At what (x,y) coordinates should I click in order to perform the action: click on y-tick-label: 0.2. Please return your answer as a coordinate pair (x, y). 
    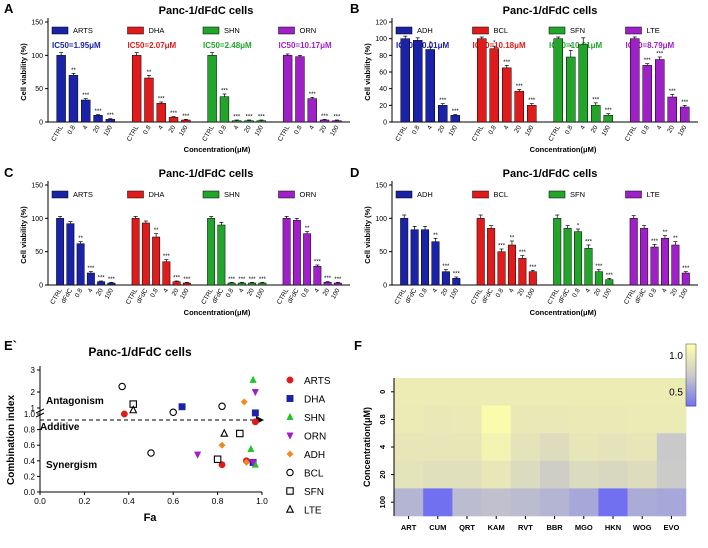
    Looking at the image, I should click on (30, 476).